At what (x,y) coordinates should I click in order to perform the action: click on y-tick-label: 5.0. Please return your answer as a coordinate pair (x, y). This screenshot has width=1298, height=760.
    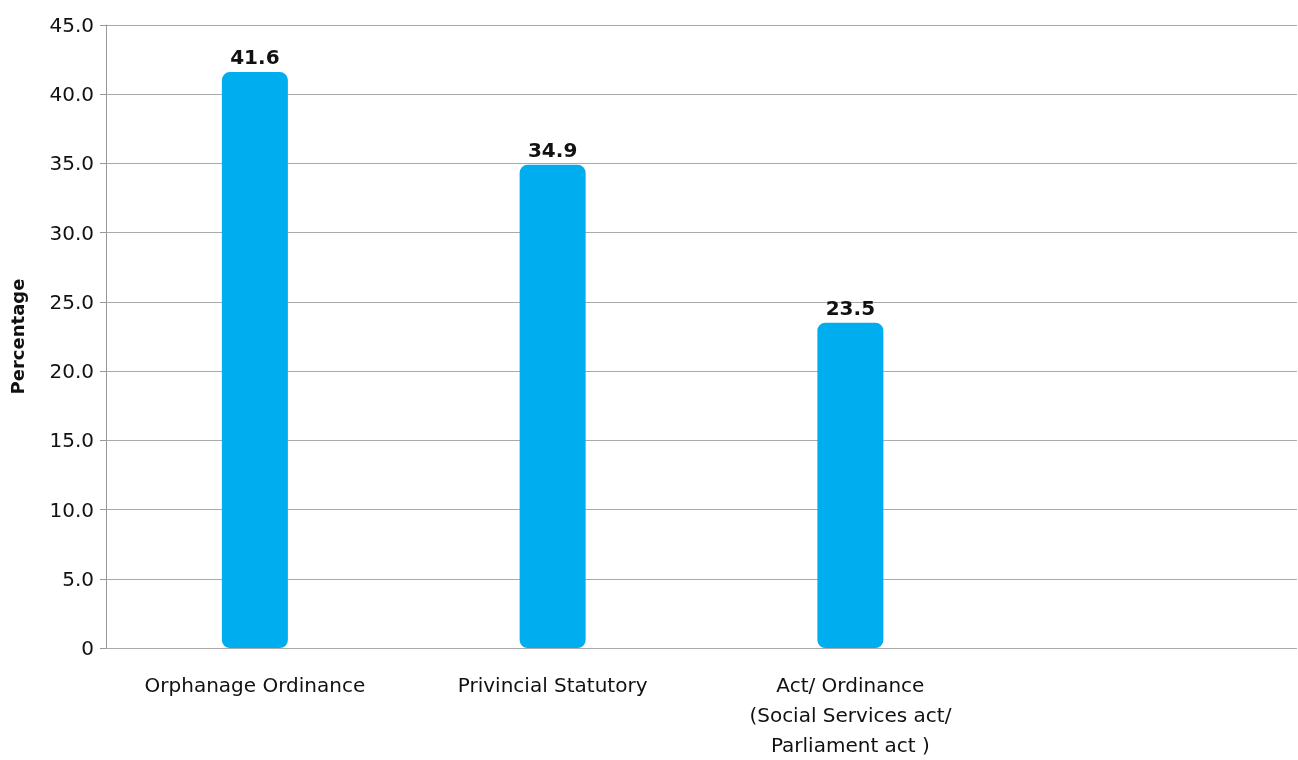
    Looking at the image, I should click on (78, 578).